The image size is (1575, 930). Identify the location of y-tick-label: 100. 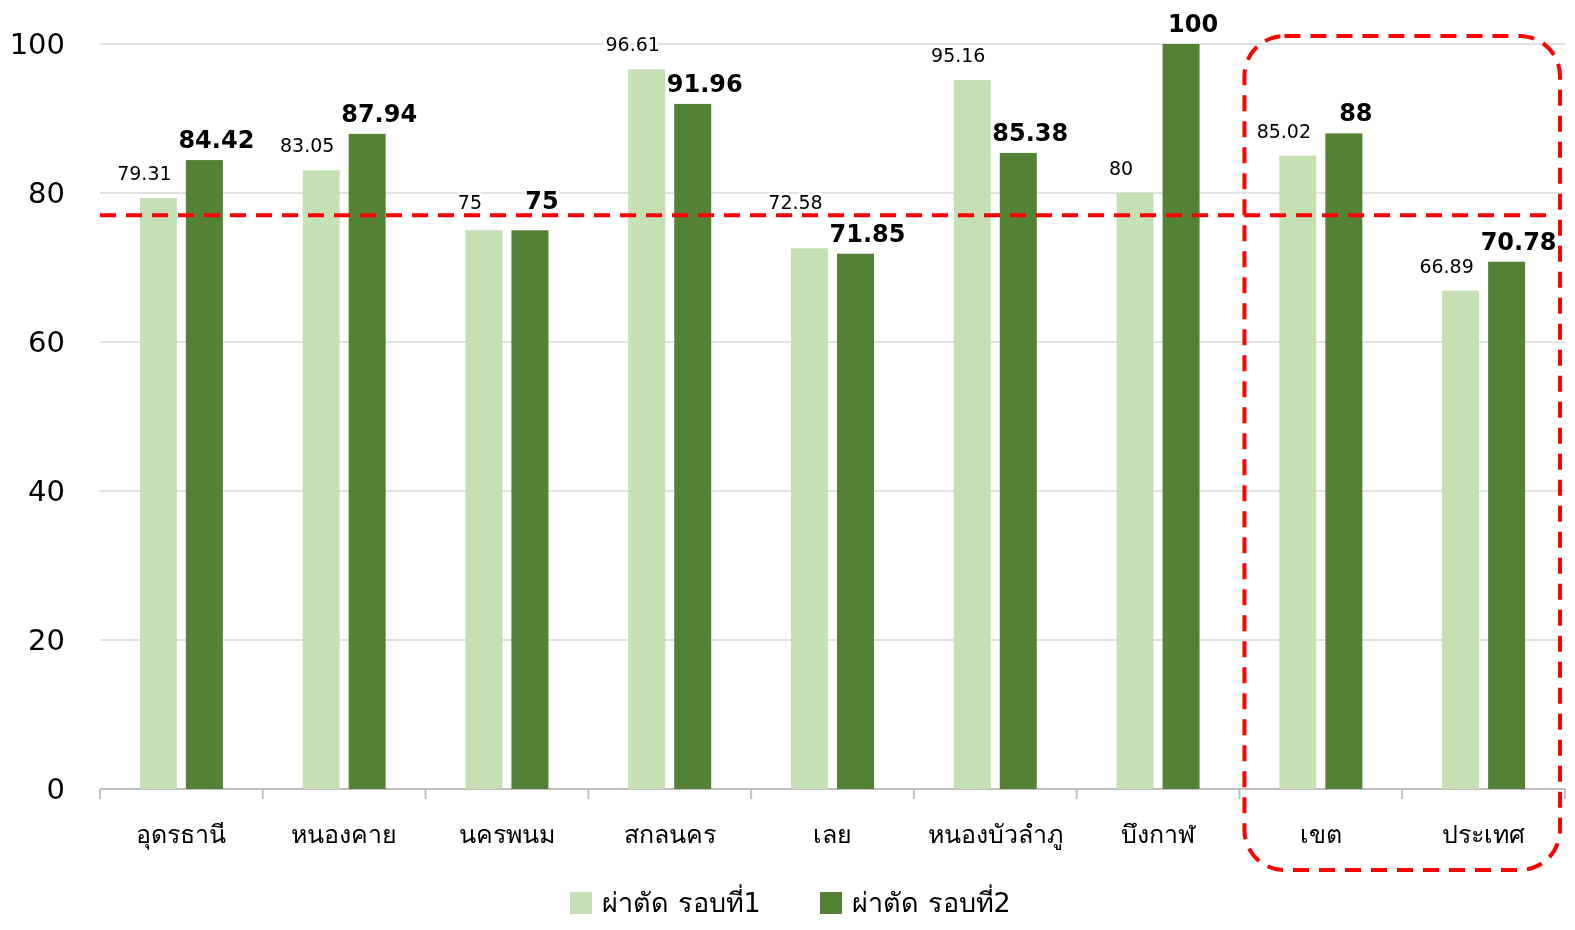
(37, 44).